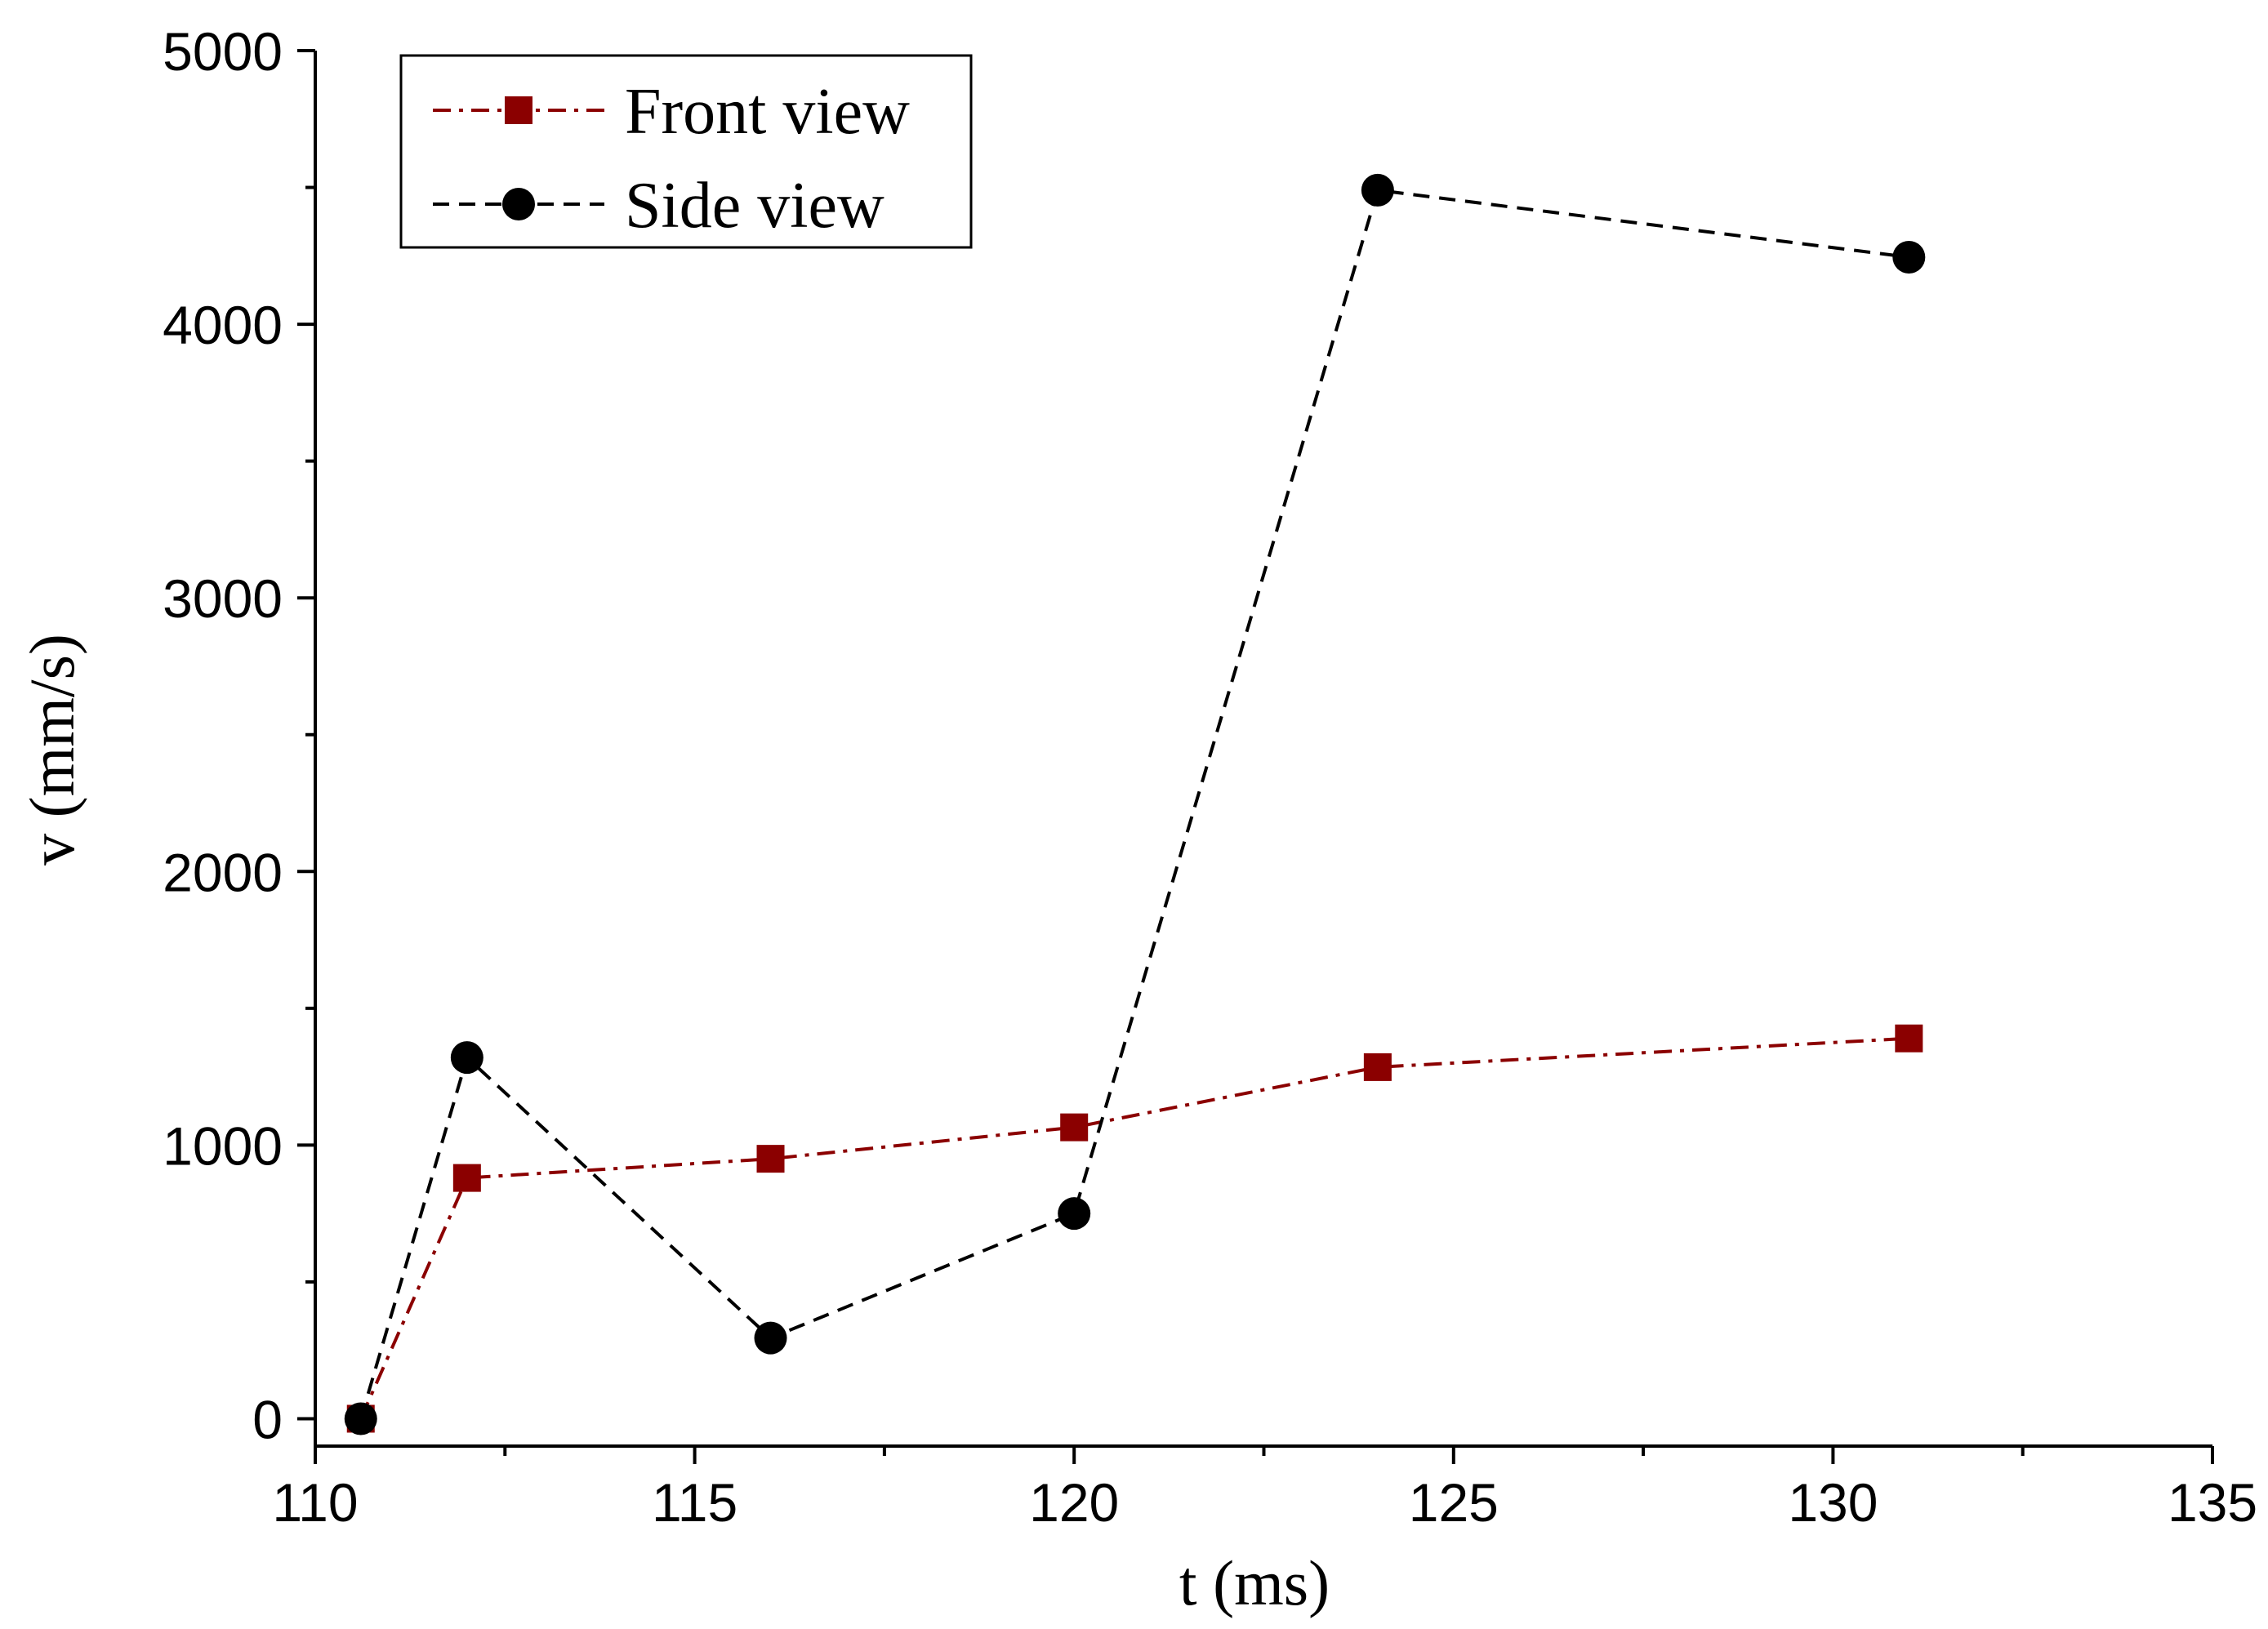 This screenshot has width=2268, height=1629. Describe the element at coordinates (315, 1502) in the screenshot. I see `x-tick-label: 110` at that location.